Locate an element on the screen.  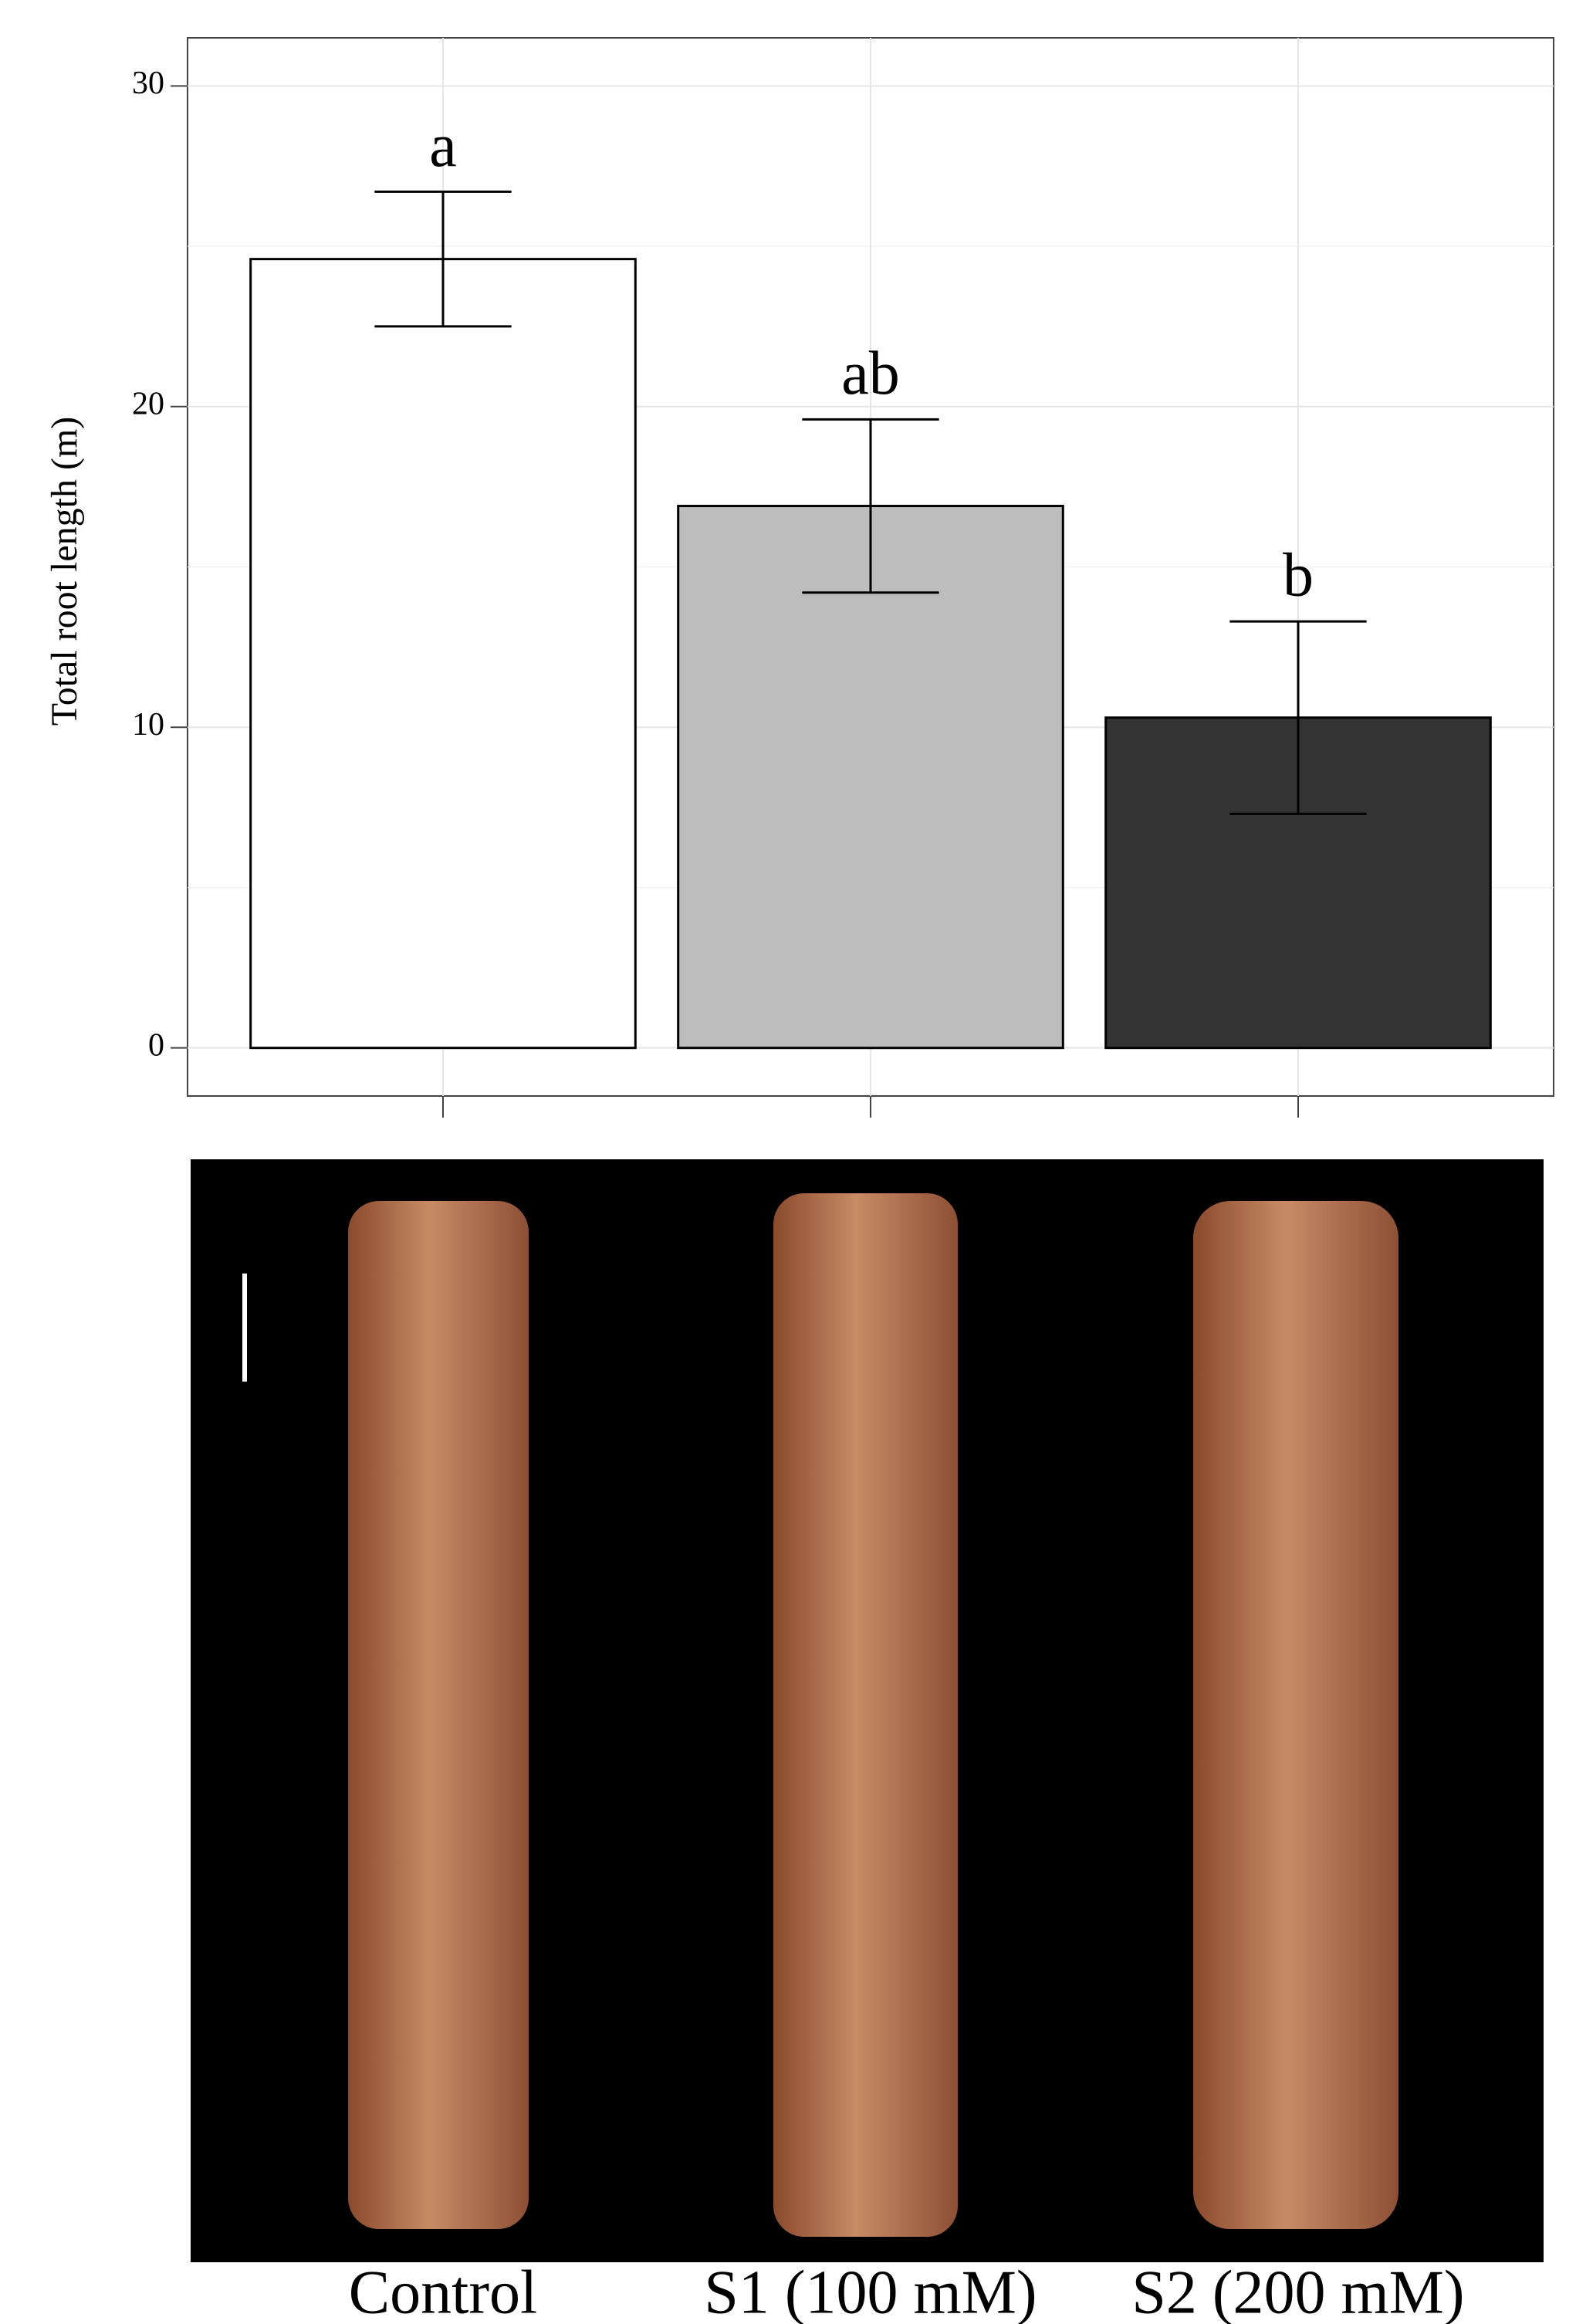
y-axis-title: Total root length (m) is located at coordinates (64, 571).